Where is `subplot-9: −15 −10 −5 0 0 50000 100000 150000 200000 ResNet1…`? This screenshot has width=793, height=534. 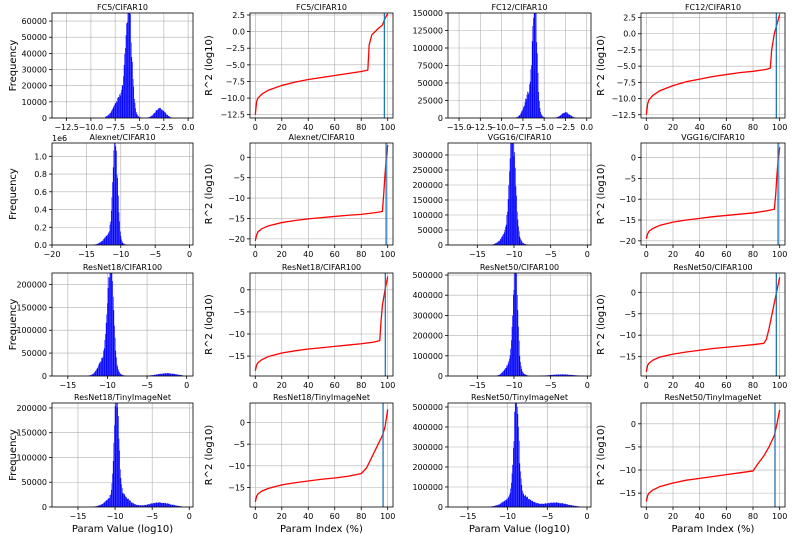 subplot-9: −15 −10 −5 0 0 50000 100000 150000 200000 ResNet1… is located at coordinates (101, 326).